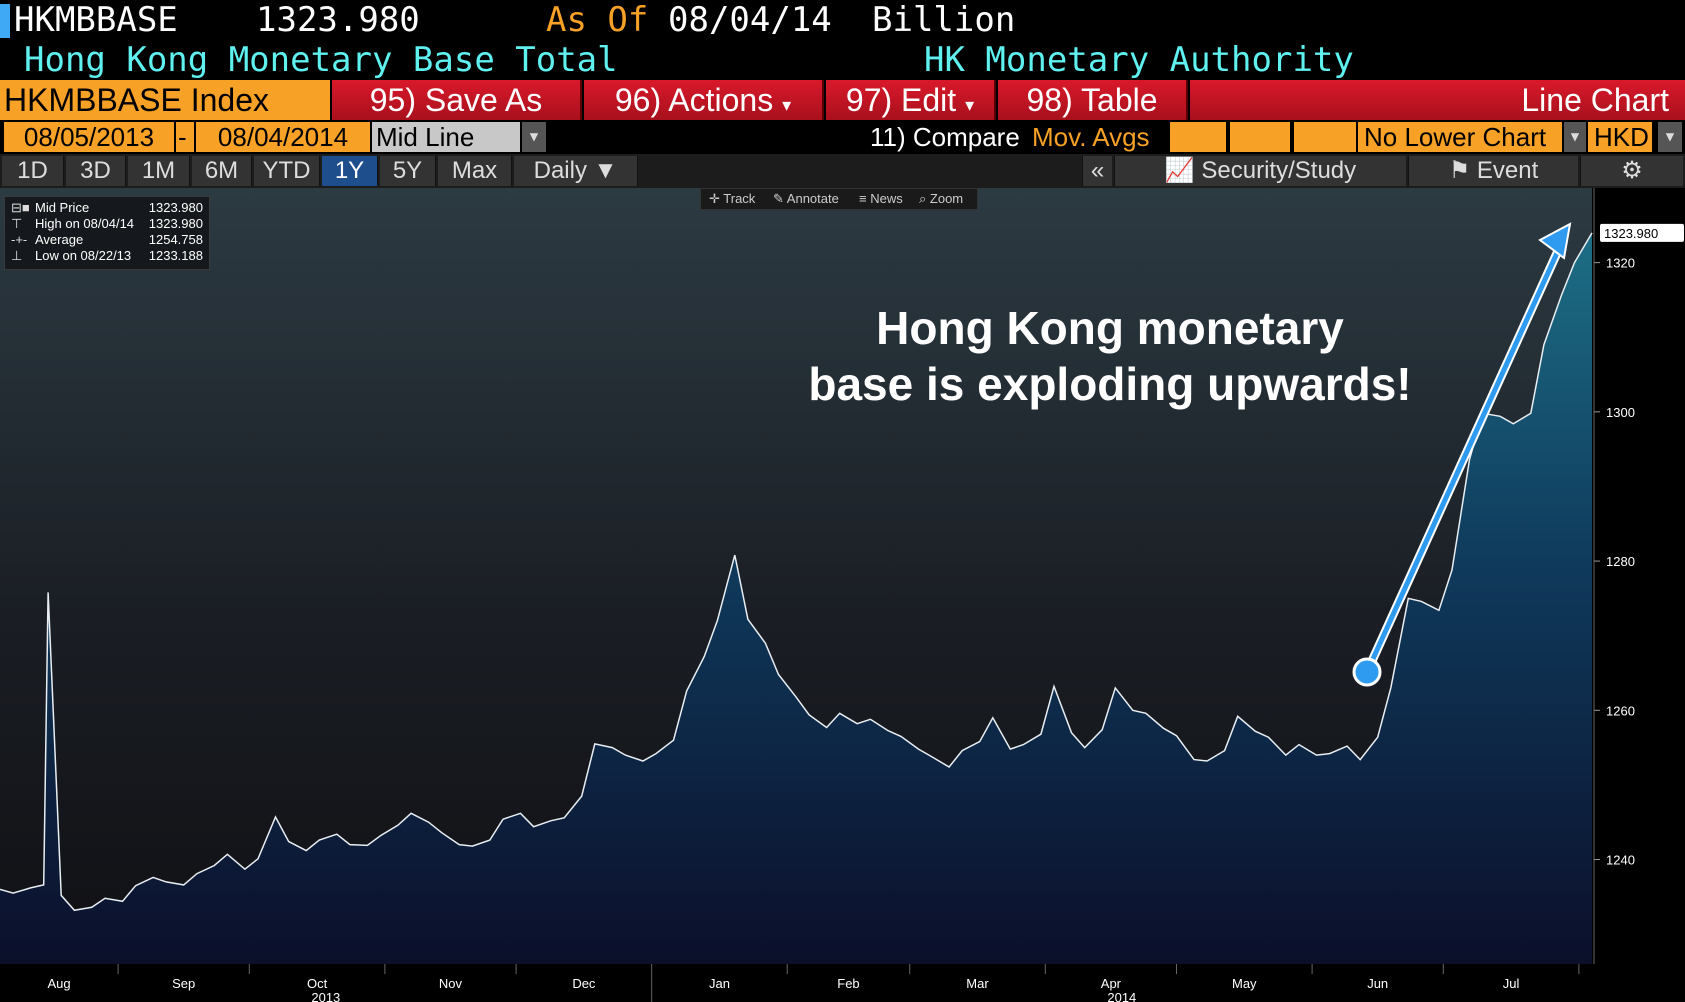  Describe the element at coordinates (1111, 983) in the screenshot. I see `x-month-label: Apr` at that location.